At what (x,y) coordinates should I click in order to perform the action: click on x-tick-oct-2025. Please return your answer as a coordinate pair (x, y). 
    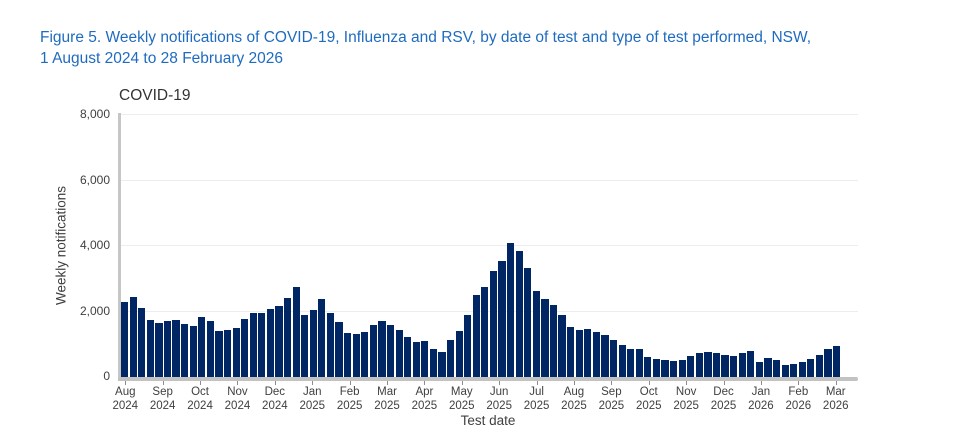
    Looking at the image, I should click on (649, 383).